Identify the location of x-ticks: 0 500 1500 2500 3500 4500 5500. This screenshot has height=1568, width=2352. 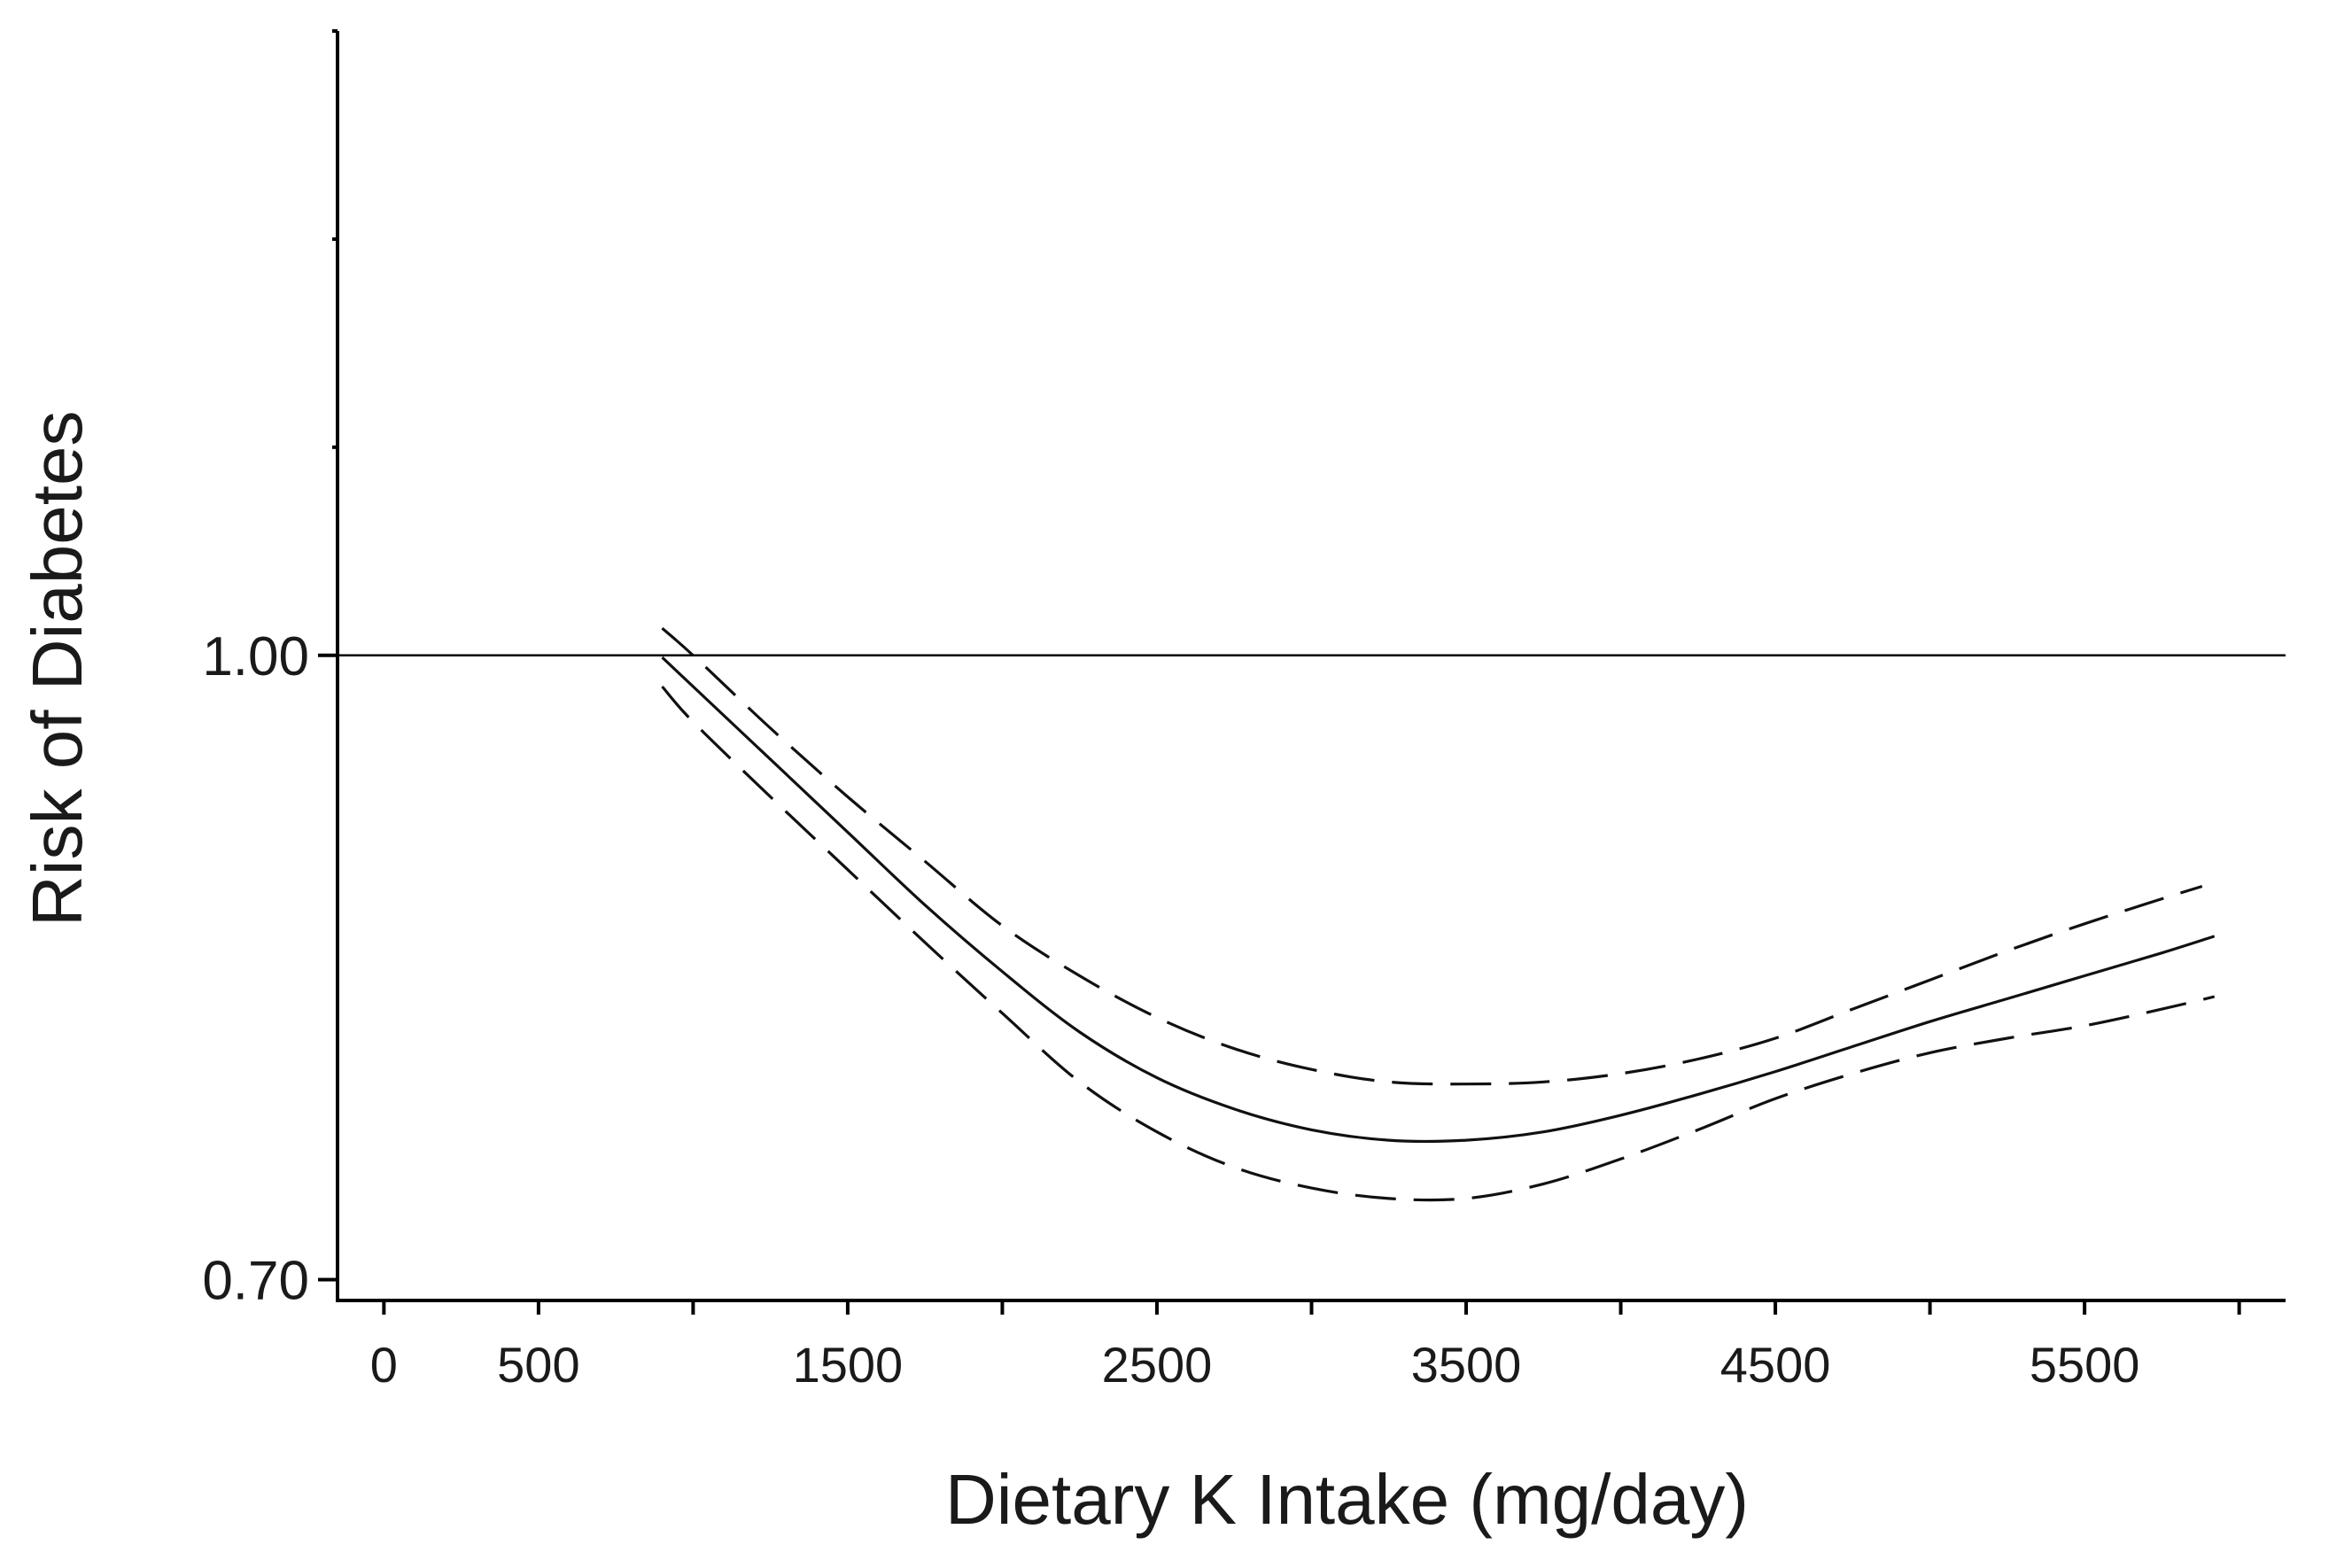
(1305, 1346).